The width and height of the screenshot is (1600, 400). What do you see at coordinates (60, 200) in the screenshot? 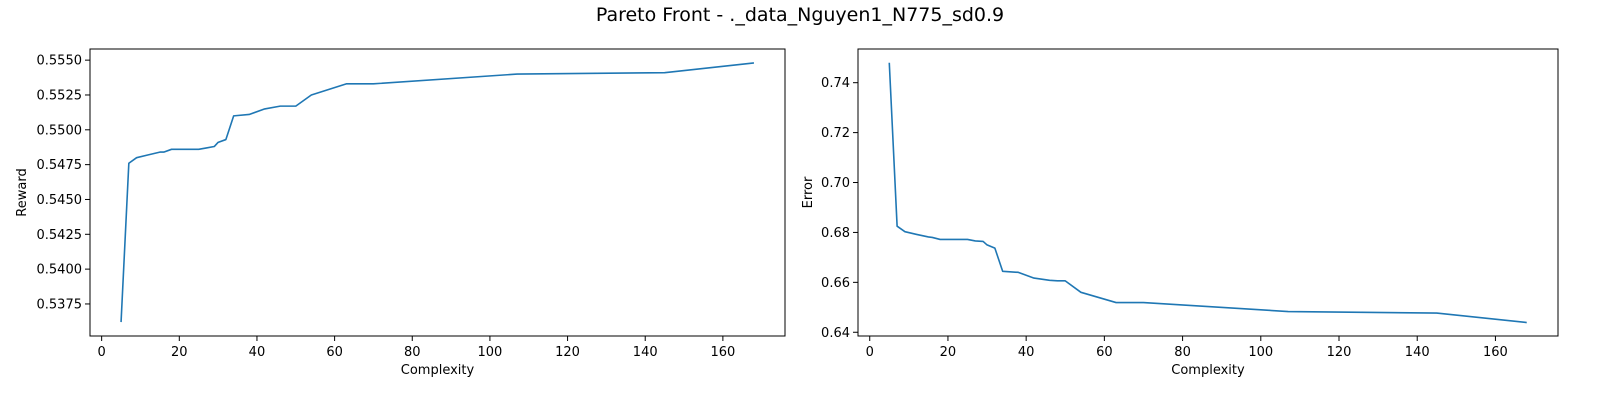
I see `y-tick-label: 0.5450` at bounding box center [60, 200].